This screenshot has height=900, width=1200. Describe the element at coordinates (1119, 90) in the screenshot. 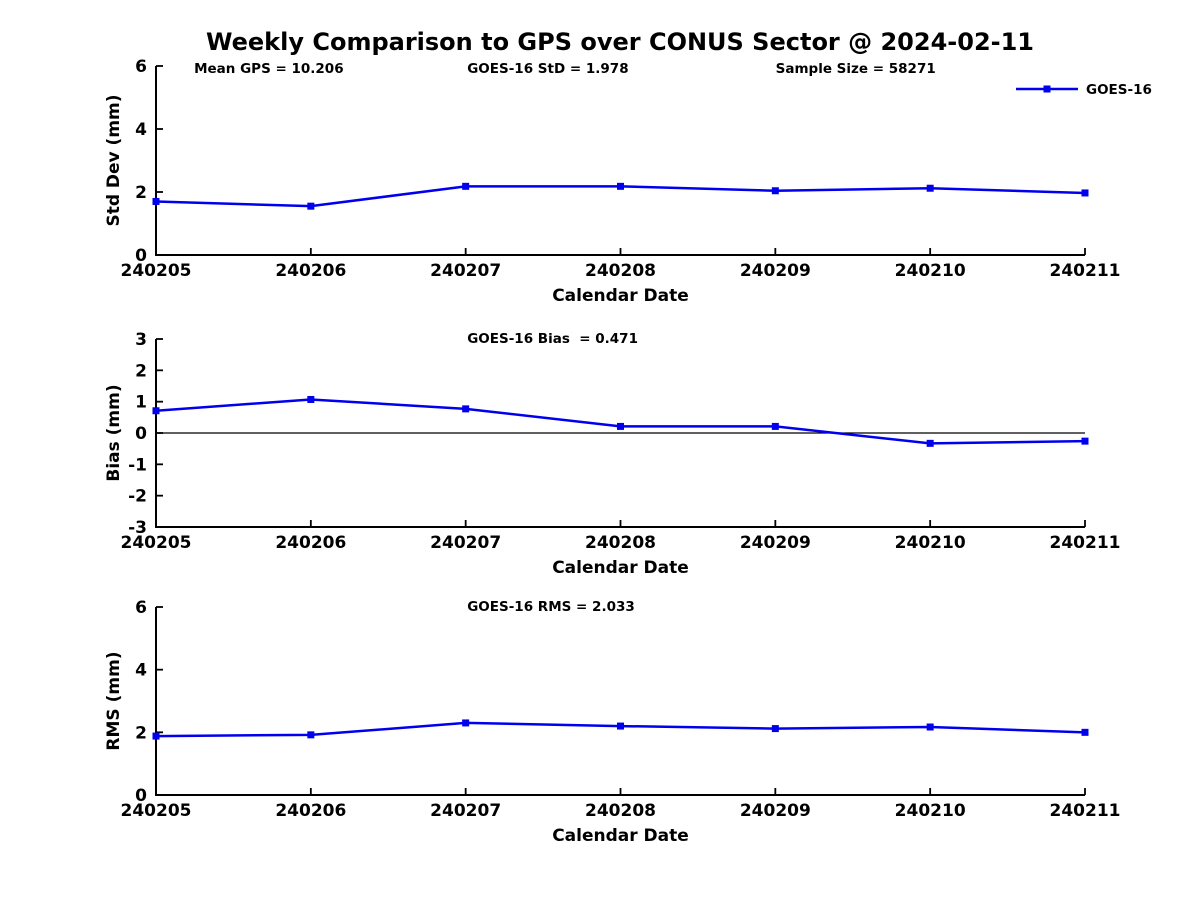

I see `legend-label: GOES-16` at that location.